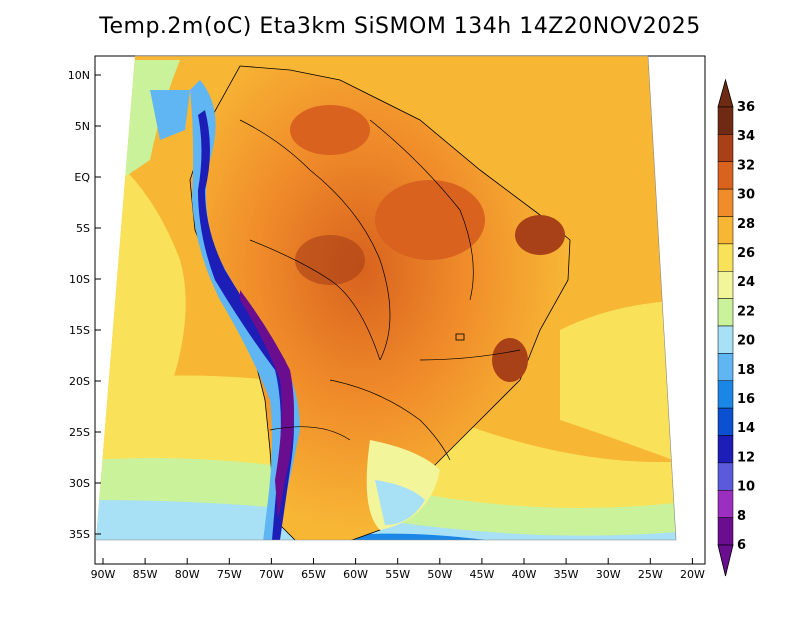  Describe the element at coordinates (229, 574) in the screenshot. I see `lon-tick-label: 75W` at that location.